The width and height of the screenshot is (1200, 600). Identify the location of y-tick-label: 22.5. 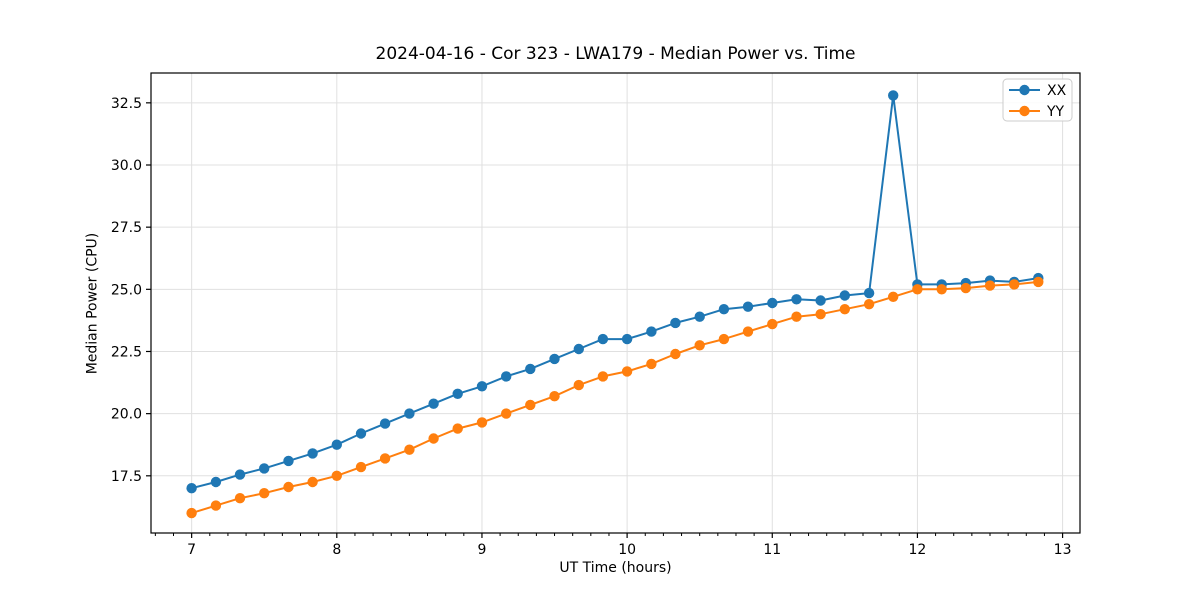
(126, 352).